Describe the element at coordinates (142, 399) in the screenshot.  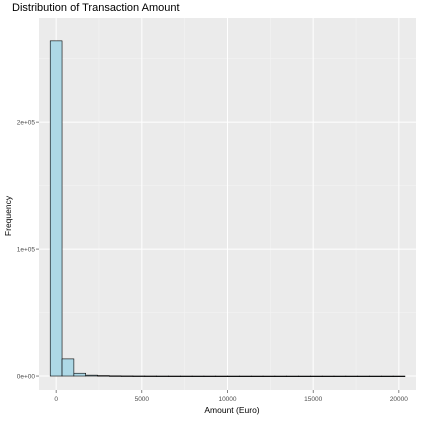
I see `x-tick-label: 5000` at that location.